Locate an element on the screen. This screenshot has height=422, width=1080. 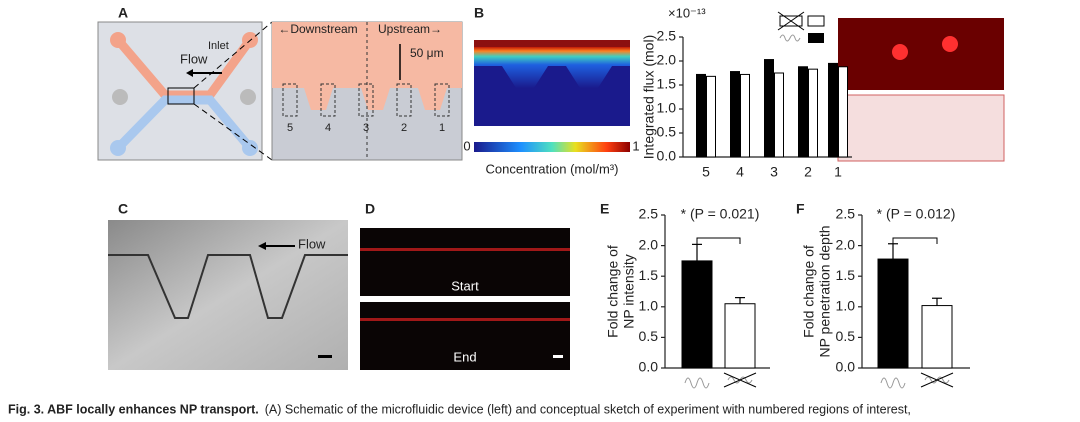
y-axis-label: NP penetration depth is located at coordinates (825, 291).